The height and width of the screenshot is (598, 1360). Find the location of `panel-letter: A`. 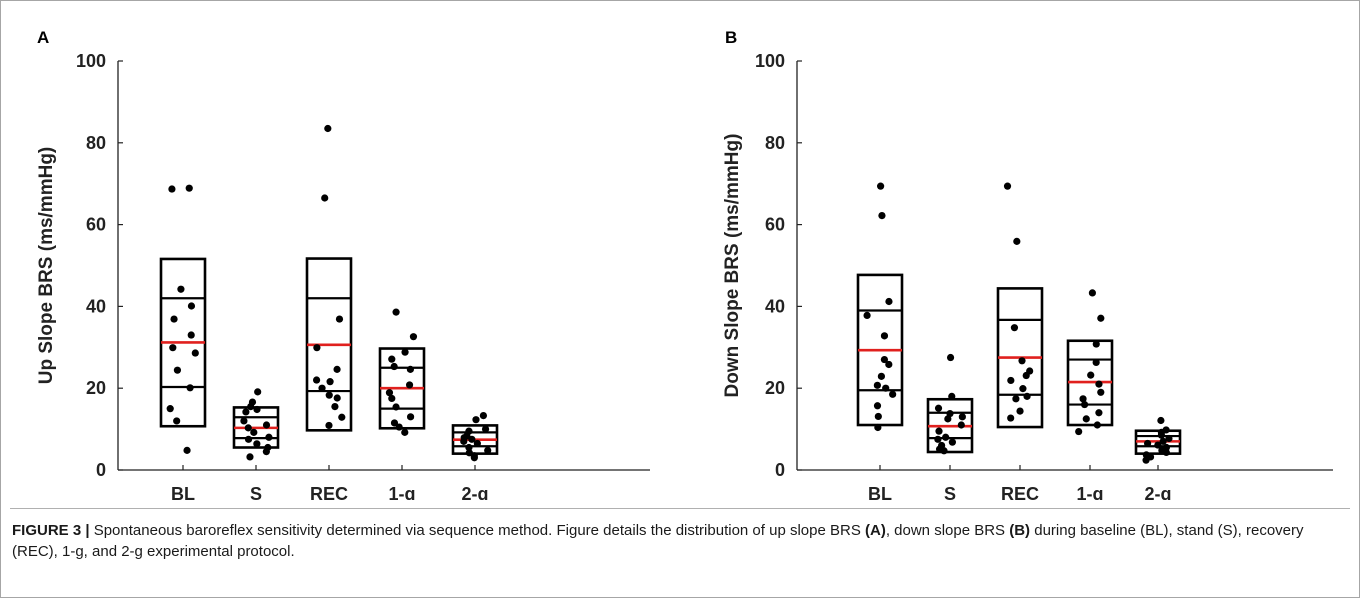

panel-letter: A is located at coordinates (43, 37).